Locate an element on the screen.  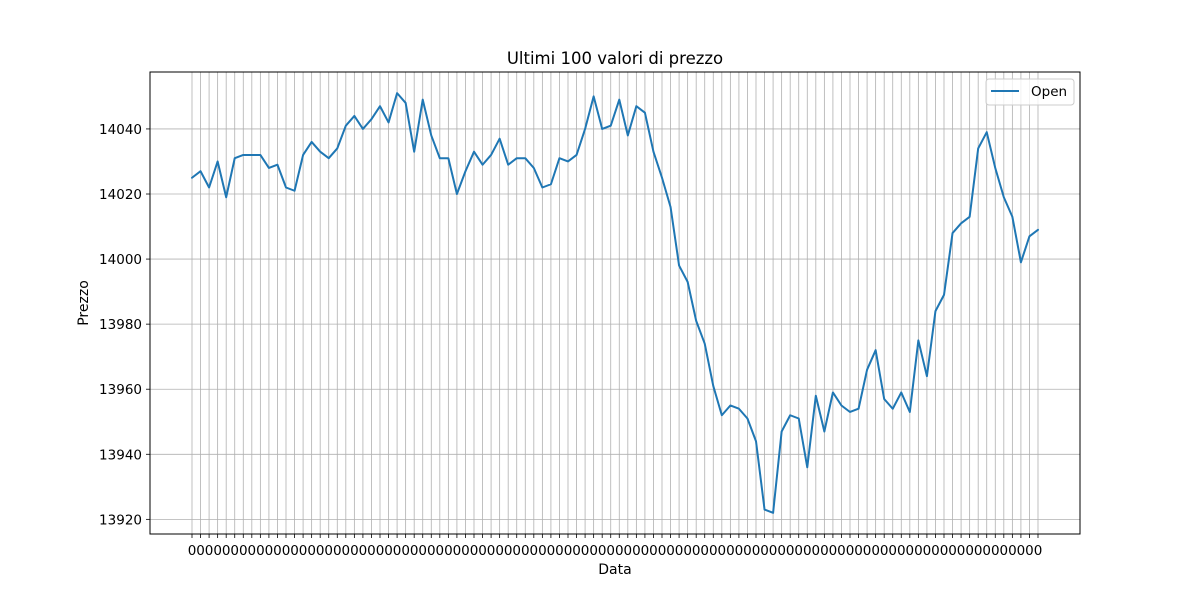
y-tick-label: 14020 is located at coordinates (120, 195).